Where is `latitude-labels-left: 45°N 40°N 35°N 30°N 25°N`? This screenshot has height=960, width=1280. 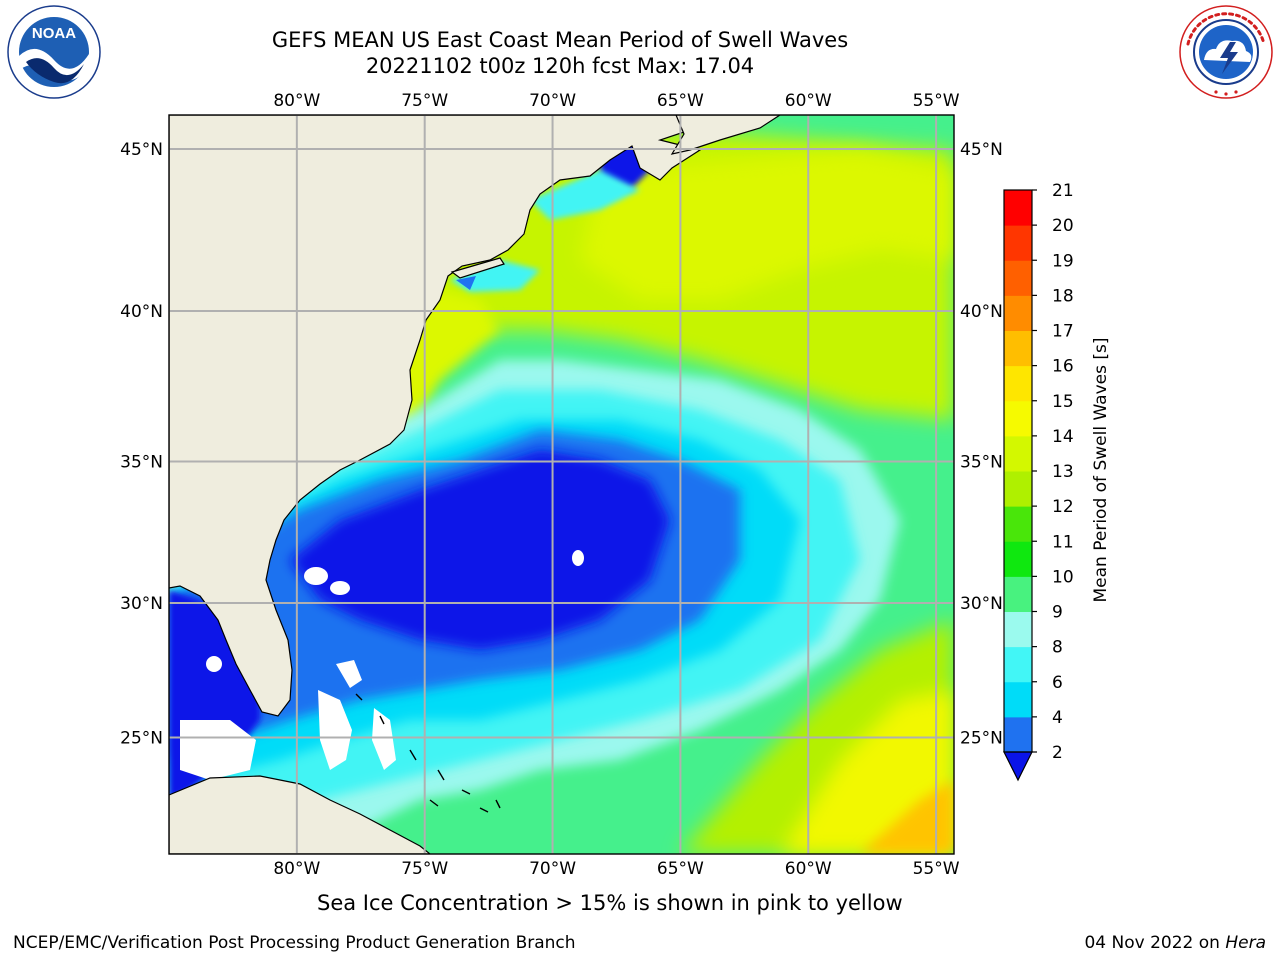
latitude-labels-left: 45°N 40°N 35°N 30°N 25°N is located at coordinates (141, 444).